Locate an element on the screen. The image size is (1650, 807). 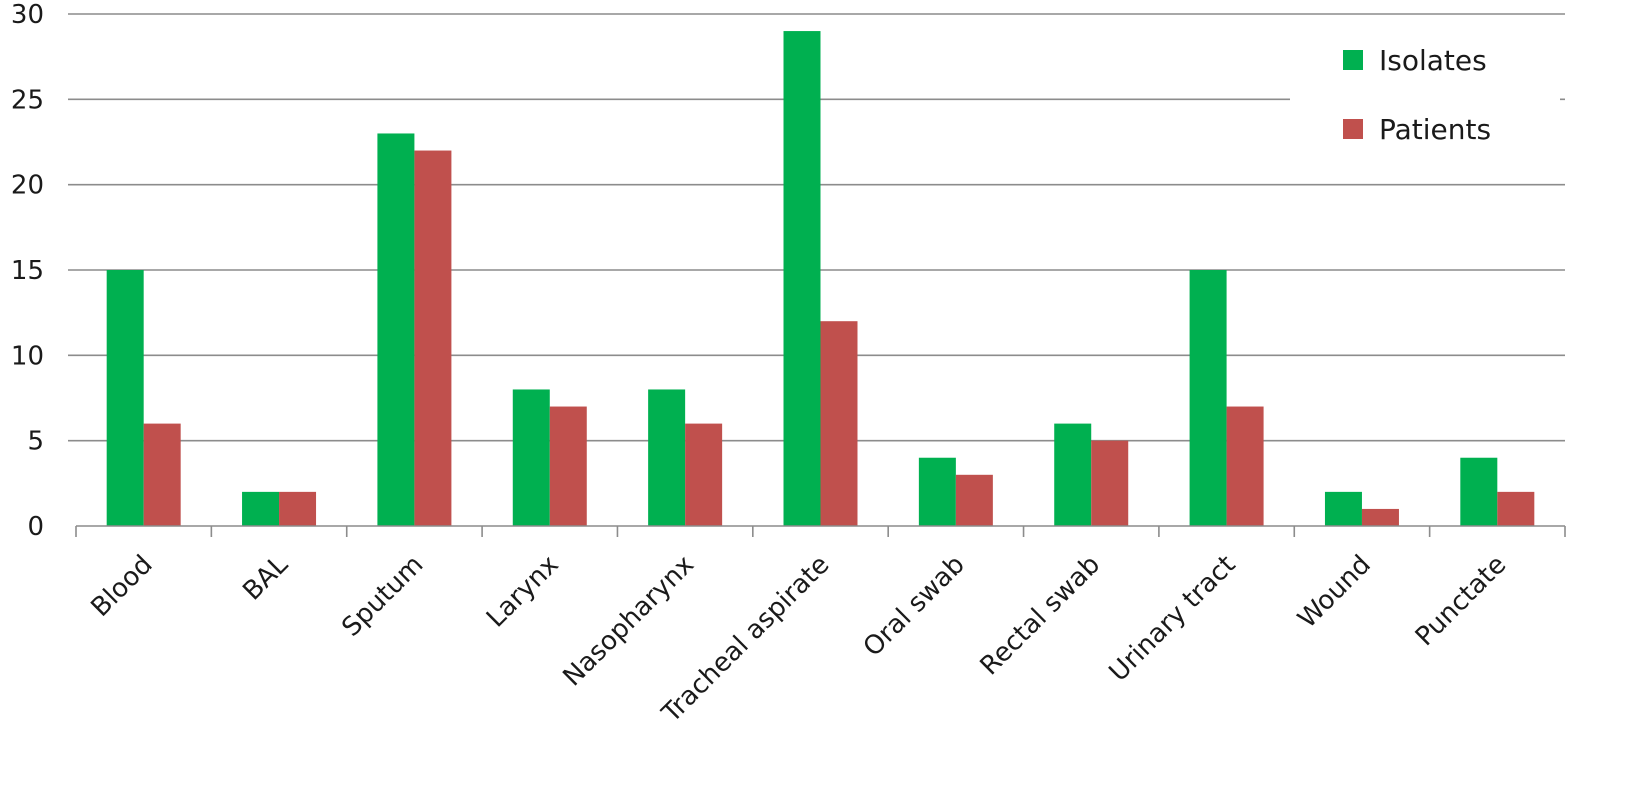
bar-patients-tracheal-aspirate is located at coordinates (839, 423).